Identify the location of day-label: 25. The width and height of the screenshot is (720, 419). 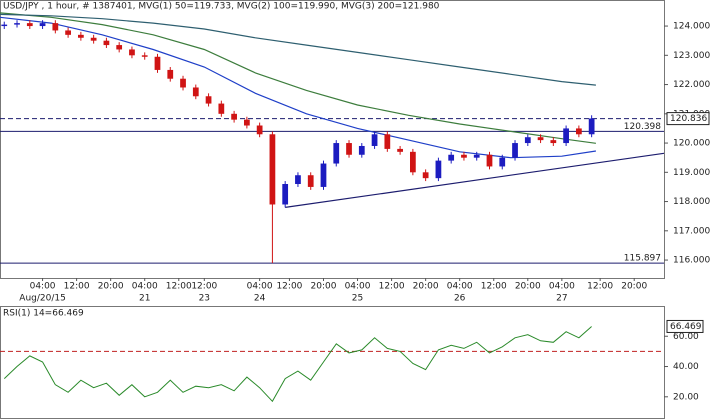
(357, 299).